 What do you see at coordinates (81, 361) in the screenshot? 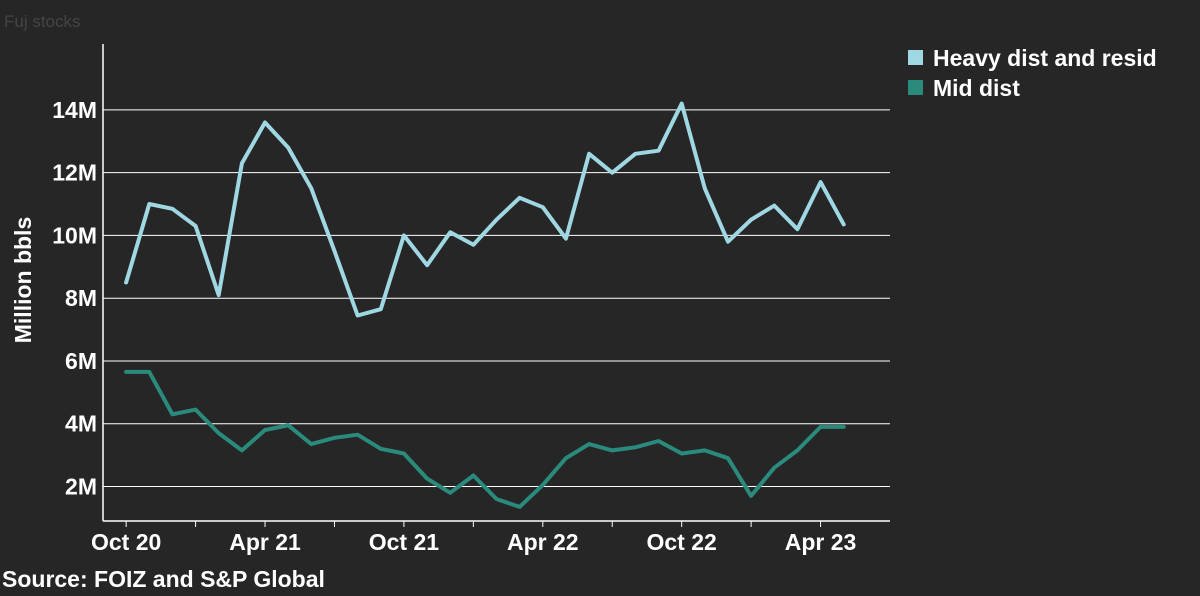
I see `y-tick-label: 6M` at bounding box center [81, 361].